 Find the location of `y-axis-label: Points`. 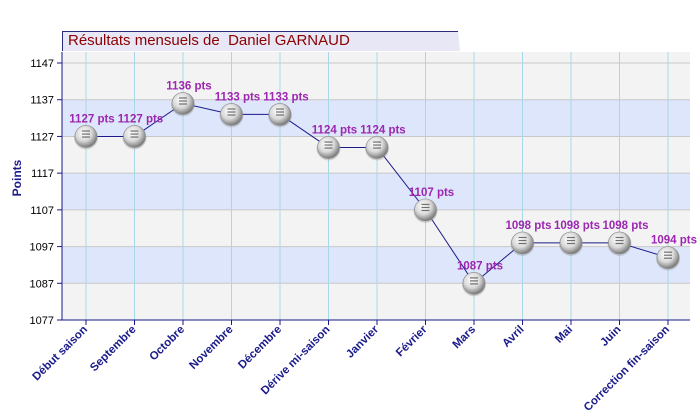

y-axis-label: Points is located at coordinates (17, 177).